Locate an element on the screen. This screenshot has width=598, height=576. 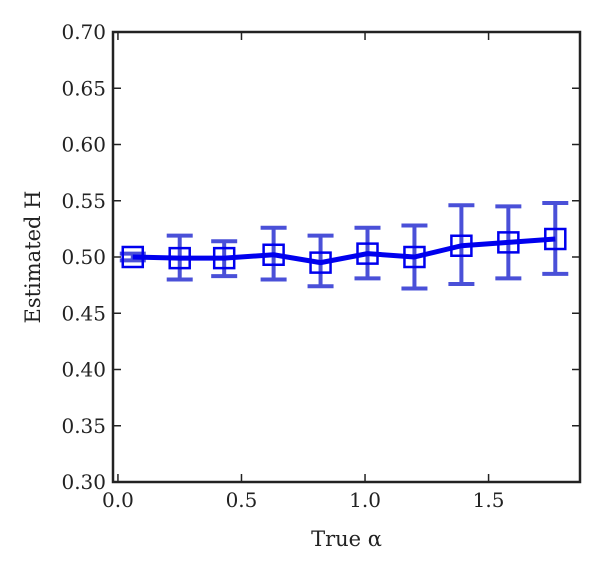
series-line is located at coordinates (344, 251).